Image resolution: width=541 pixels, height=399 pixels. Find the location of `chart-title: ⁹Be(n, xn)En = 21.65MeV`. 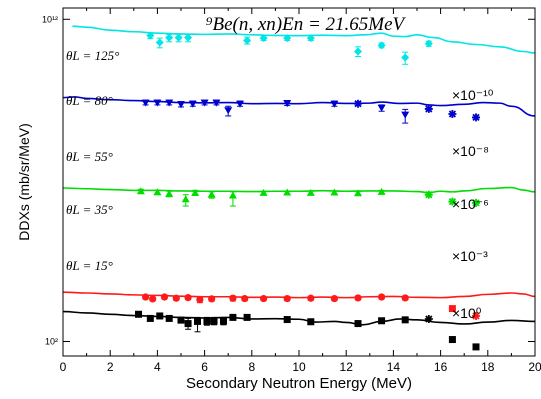

chart-title: ⁹Be(n, xn)En = 21.65MeV is located at coordinates (306, 24).